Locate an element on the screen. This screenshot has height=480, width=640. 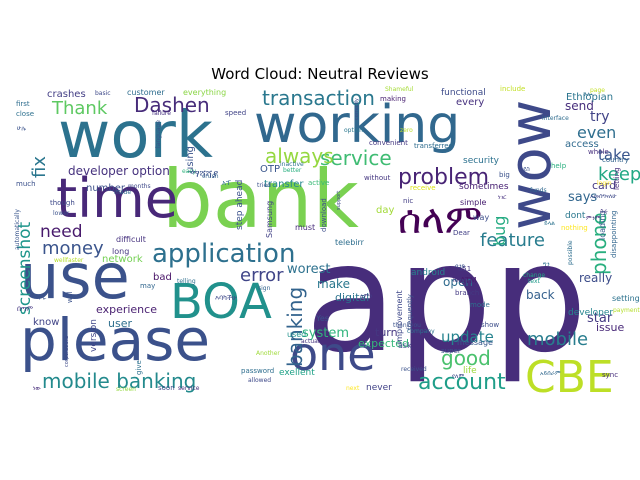
word-167: ማሻሻያ is located at coordinates (204, 174).